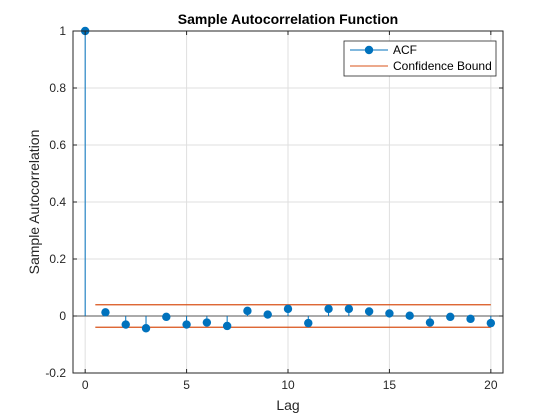 The image size is (560, 420). I want to click on x-tick-label: 0, so click(85, 385).